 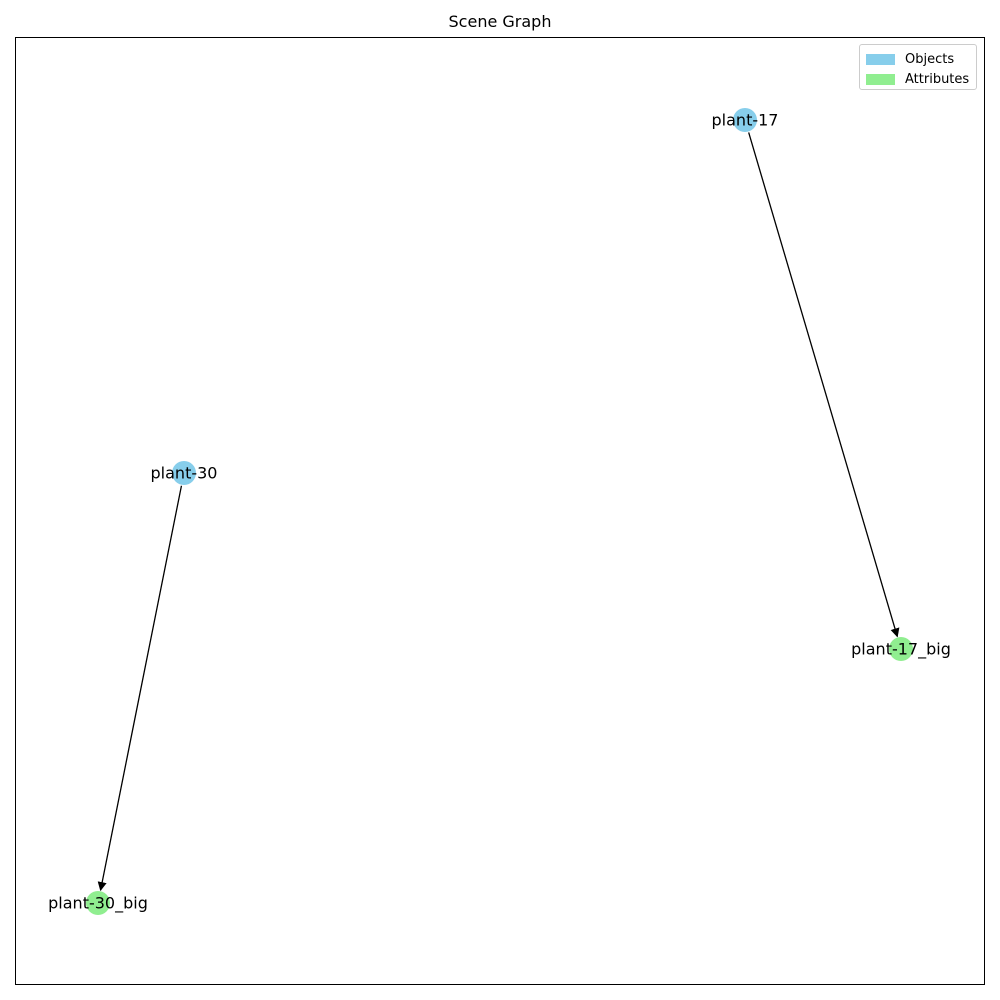 I want to click on legend-swatch-attributes, so click(x=880, y=79).